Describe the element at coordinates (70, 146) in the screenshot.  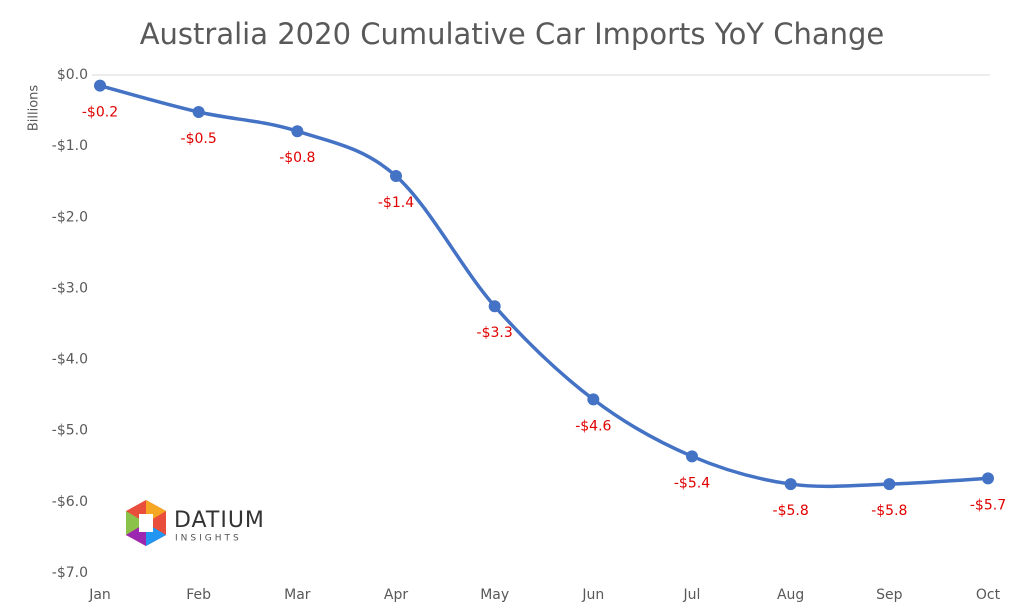
I see `y-tick-label: -$1.0` at that location.